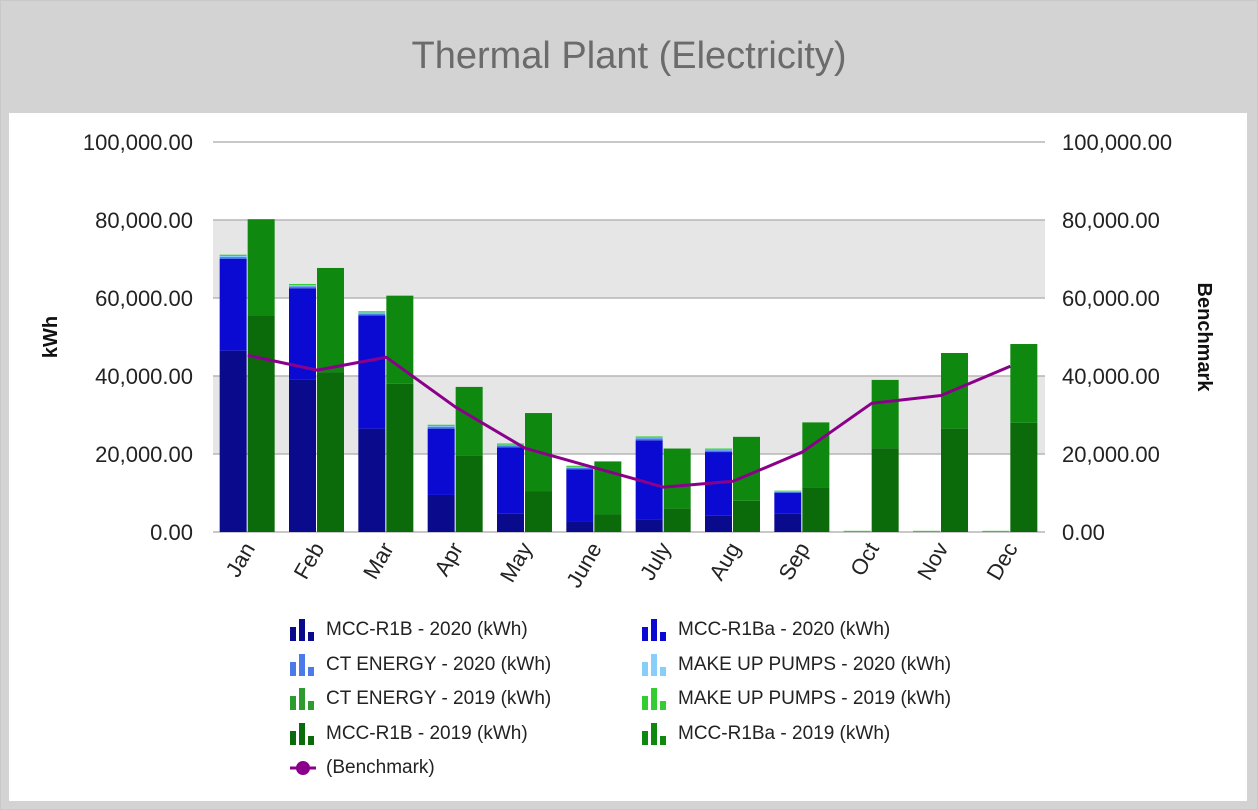 The width and height of the screenshot is (1258, 810). I want to click on y2-tick-label: 80,000.00, so click(1111, 220).